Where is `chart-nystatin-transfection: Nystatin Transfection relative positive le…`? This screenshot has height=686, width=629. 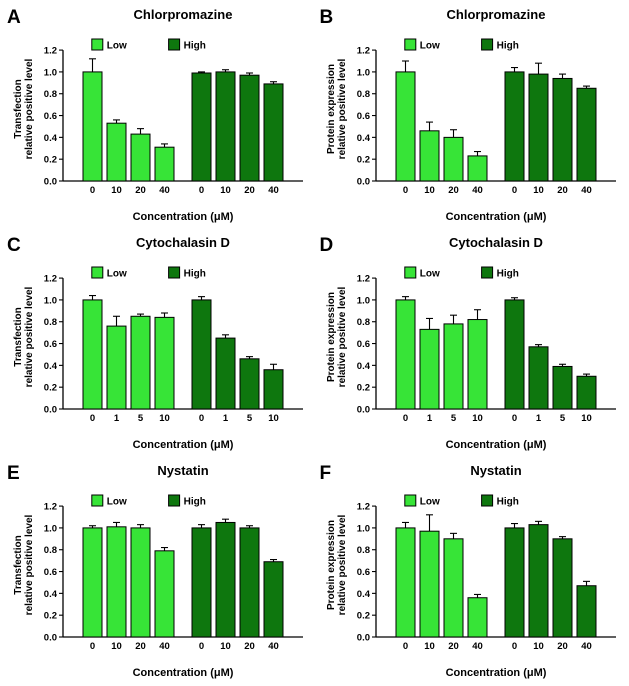
chart-nystatin-transfection: Nystatin Transfection relative positive le… is located at coordinates (158, 571).